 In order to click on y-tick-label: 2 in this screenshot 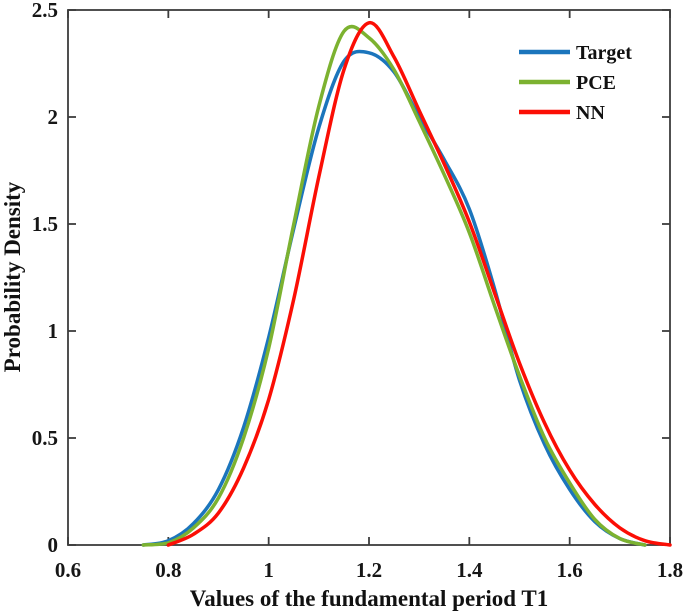, I will do `click(53, 117)`.